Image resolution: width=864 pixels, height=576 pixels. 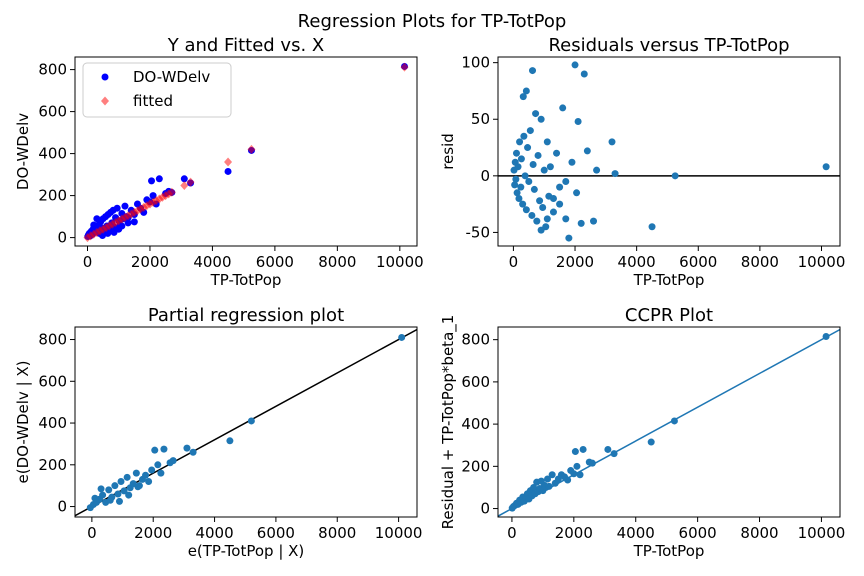 I want to click on subplot-title: Partial regression plot, so click(x=246, y=315).